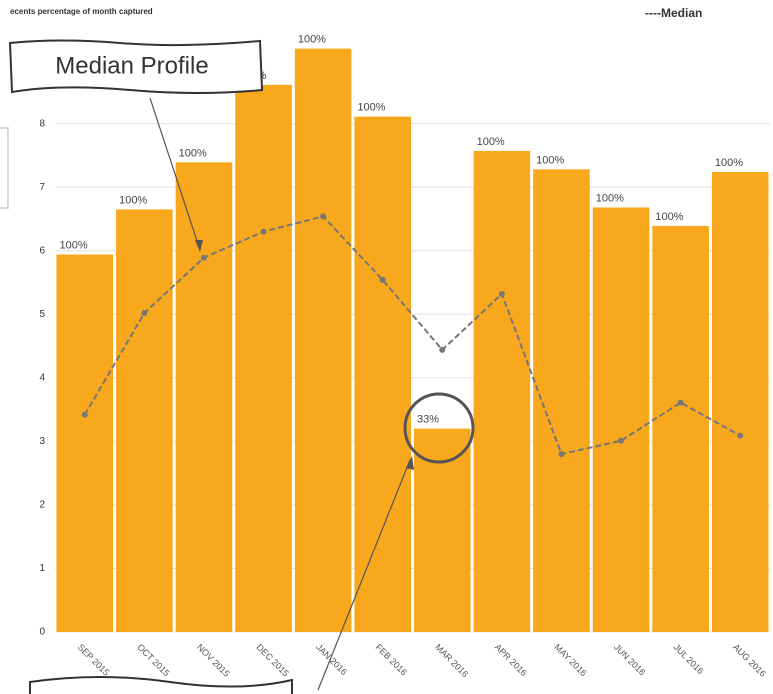  Describe the element at coordinates (213, 660) in the screenshot. I see `x-tick-label: NOV 2015` at that location.